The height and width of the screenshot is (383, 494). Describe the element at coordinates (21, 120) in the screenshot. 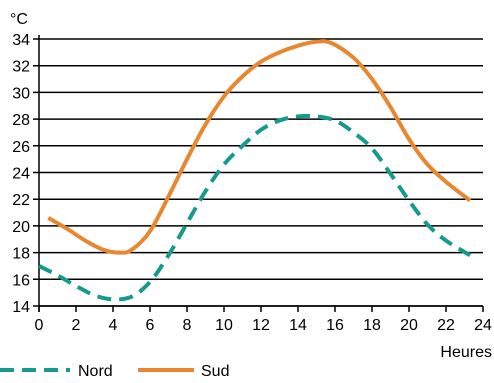

I see `y-tick-label: 28` at that location.